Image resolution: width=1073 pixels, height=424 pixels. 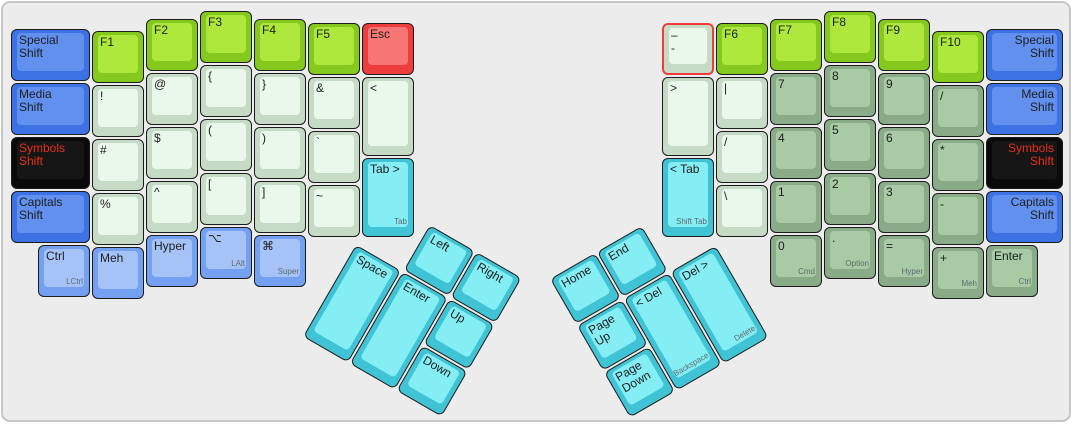 What do you see at coordinates (288, 272) in the screenshot?
I see `key-sublabel: Super` at bounding box center [288, 272].